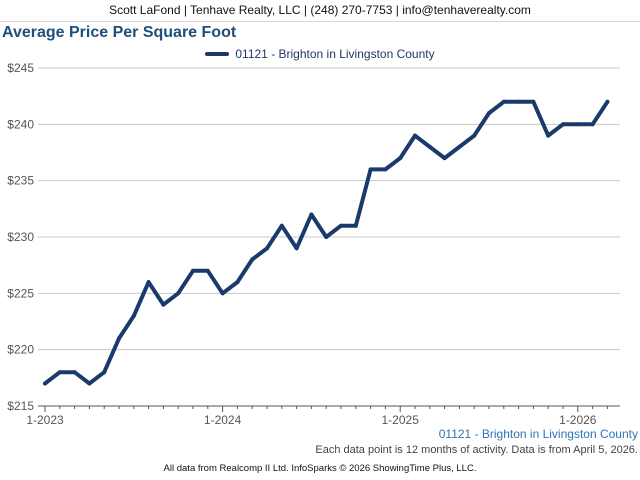  Describe the element at coordinates (20, 68) in the screenshot. I see `y-tick-label: $245` at that location.